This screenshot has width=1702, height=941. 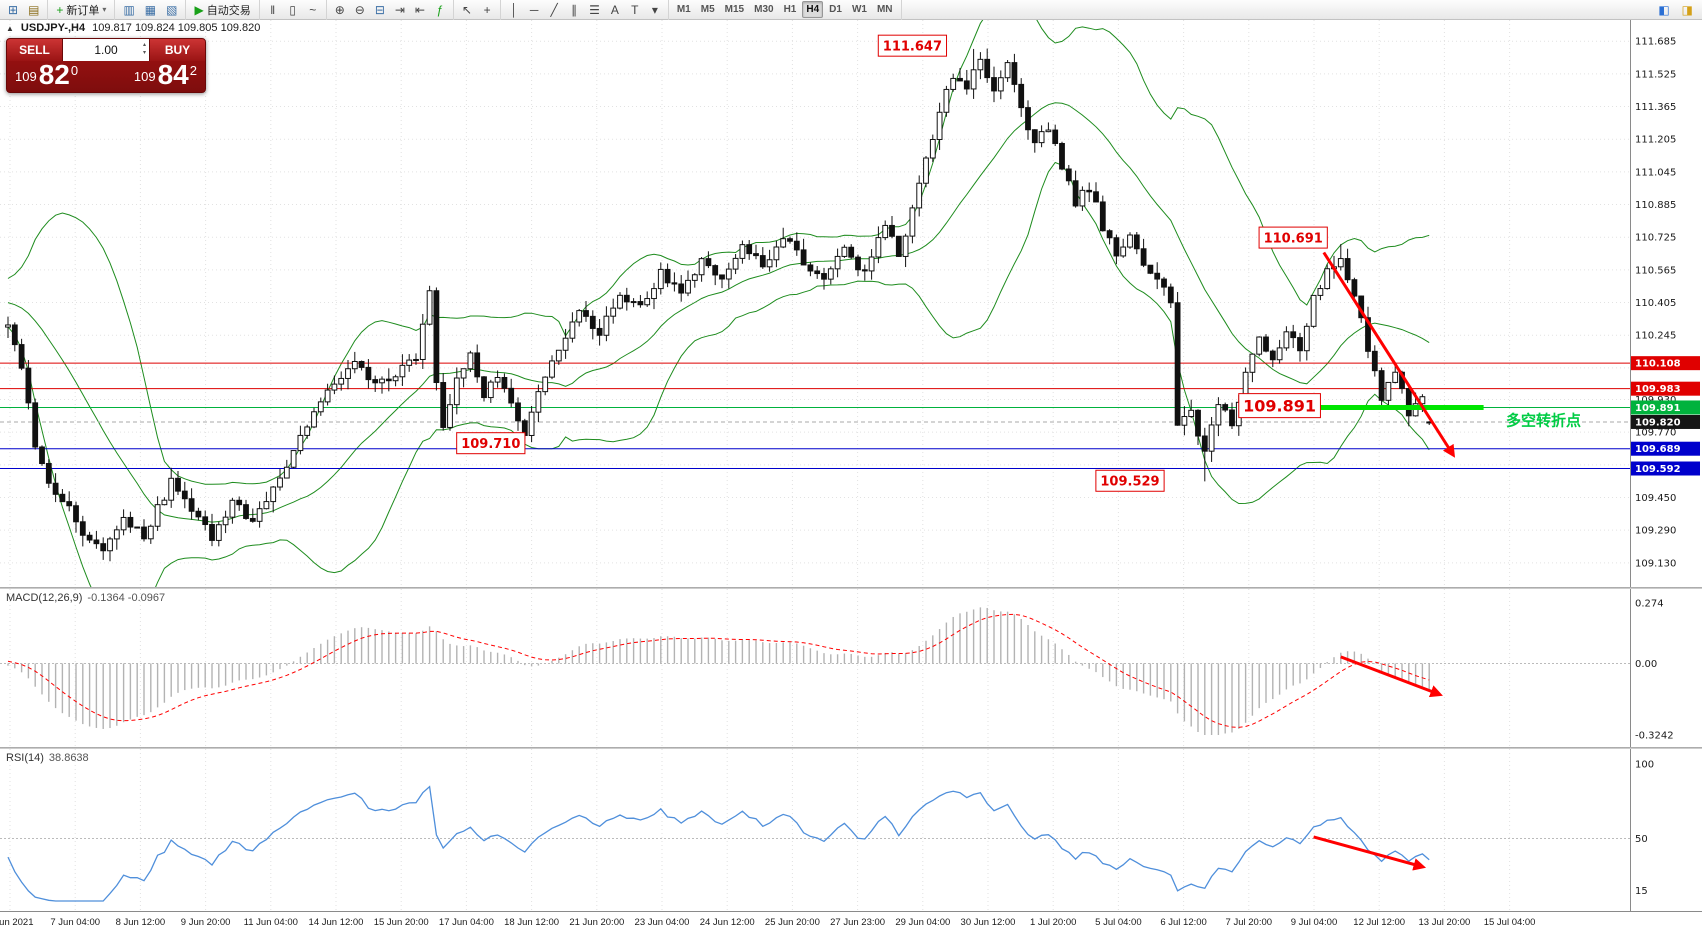 I want to click on rsi-down-arrow, so click(x=1370, y=853).